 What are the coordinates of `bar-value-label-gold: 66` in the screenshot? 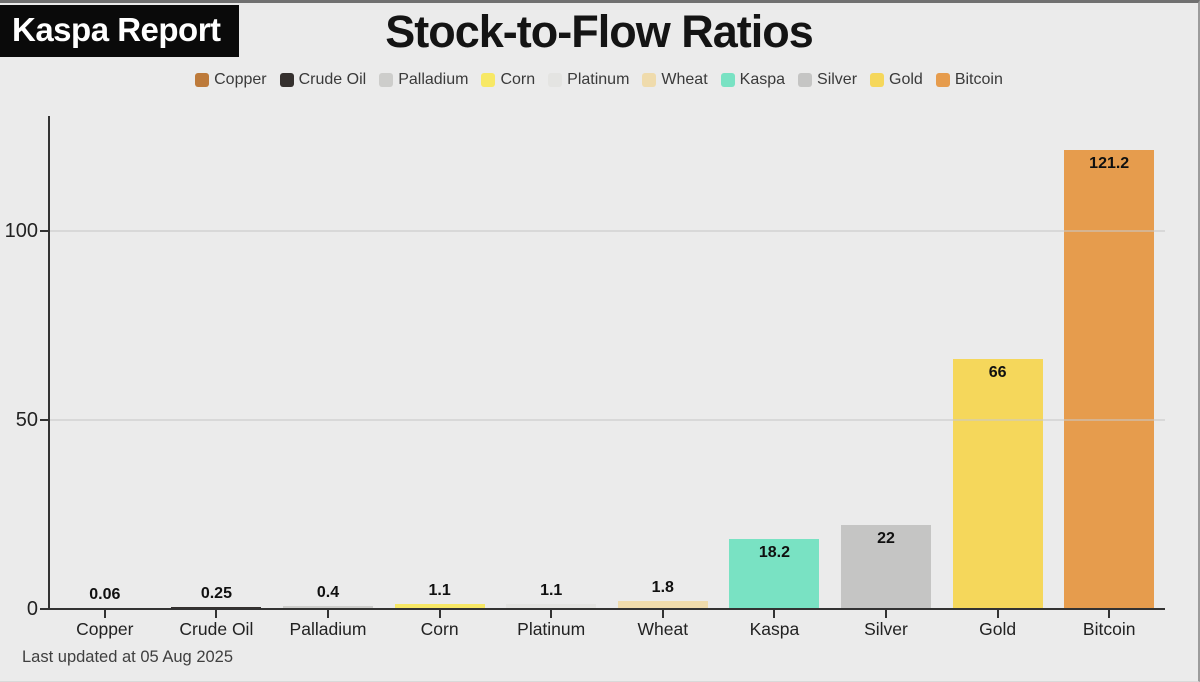 It's located at (997, 372).